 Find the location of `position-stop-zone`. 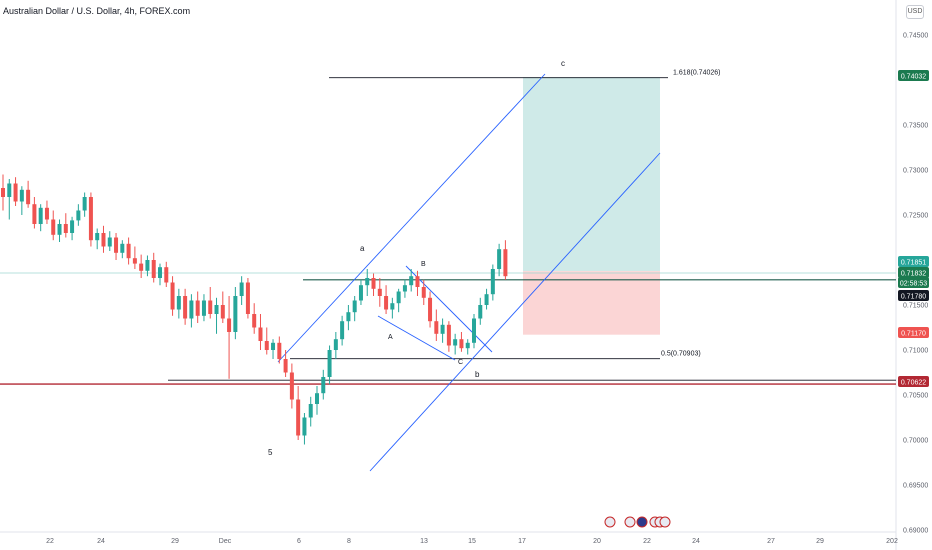

position-stop-zone is located at coordinates (591, 303).